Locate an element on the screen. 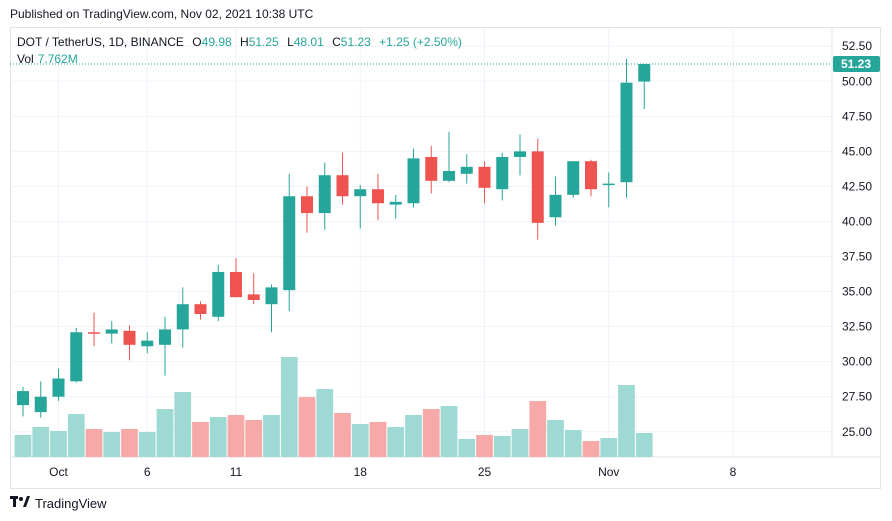 The width and height of the screenshot is (892, 521). y-tick-label: 25.00 is located at coordinates (857, 432).